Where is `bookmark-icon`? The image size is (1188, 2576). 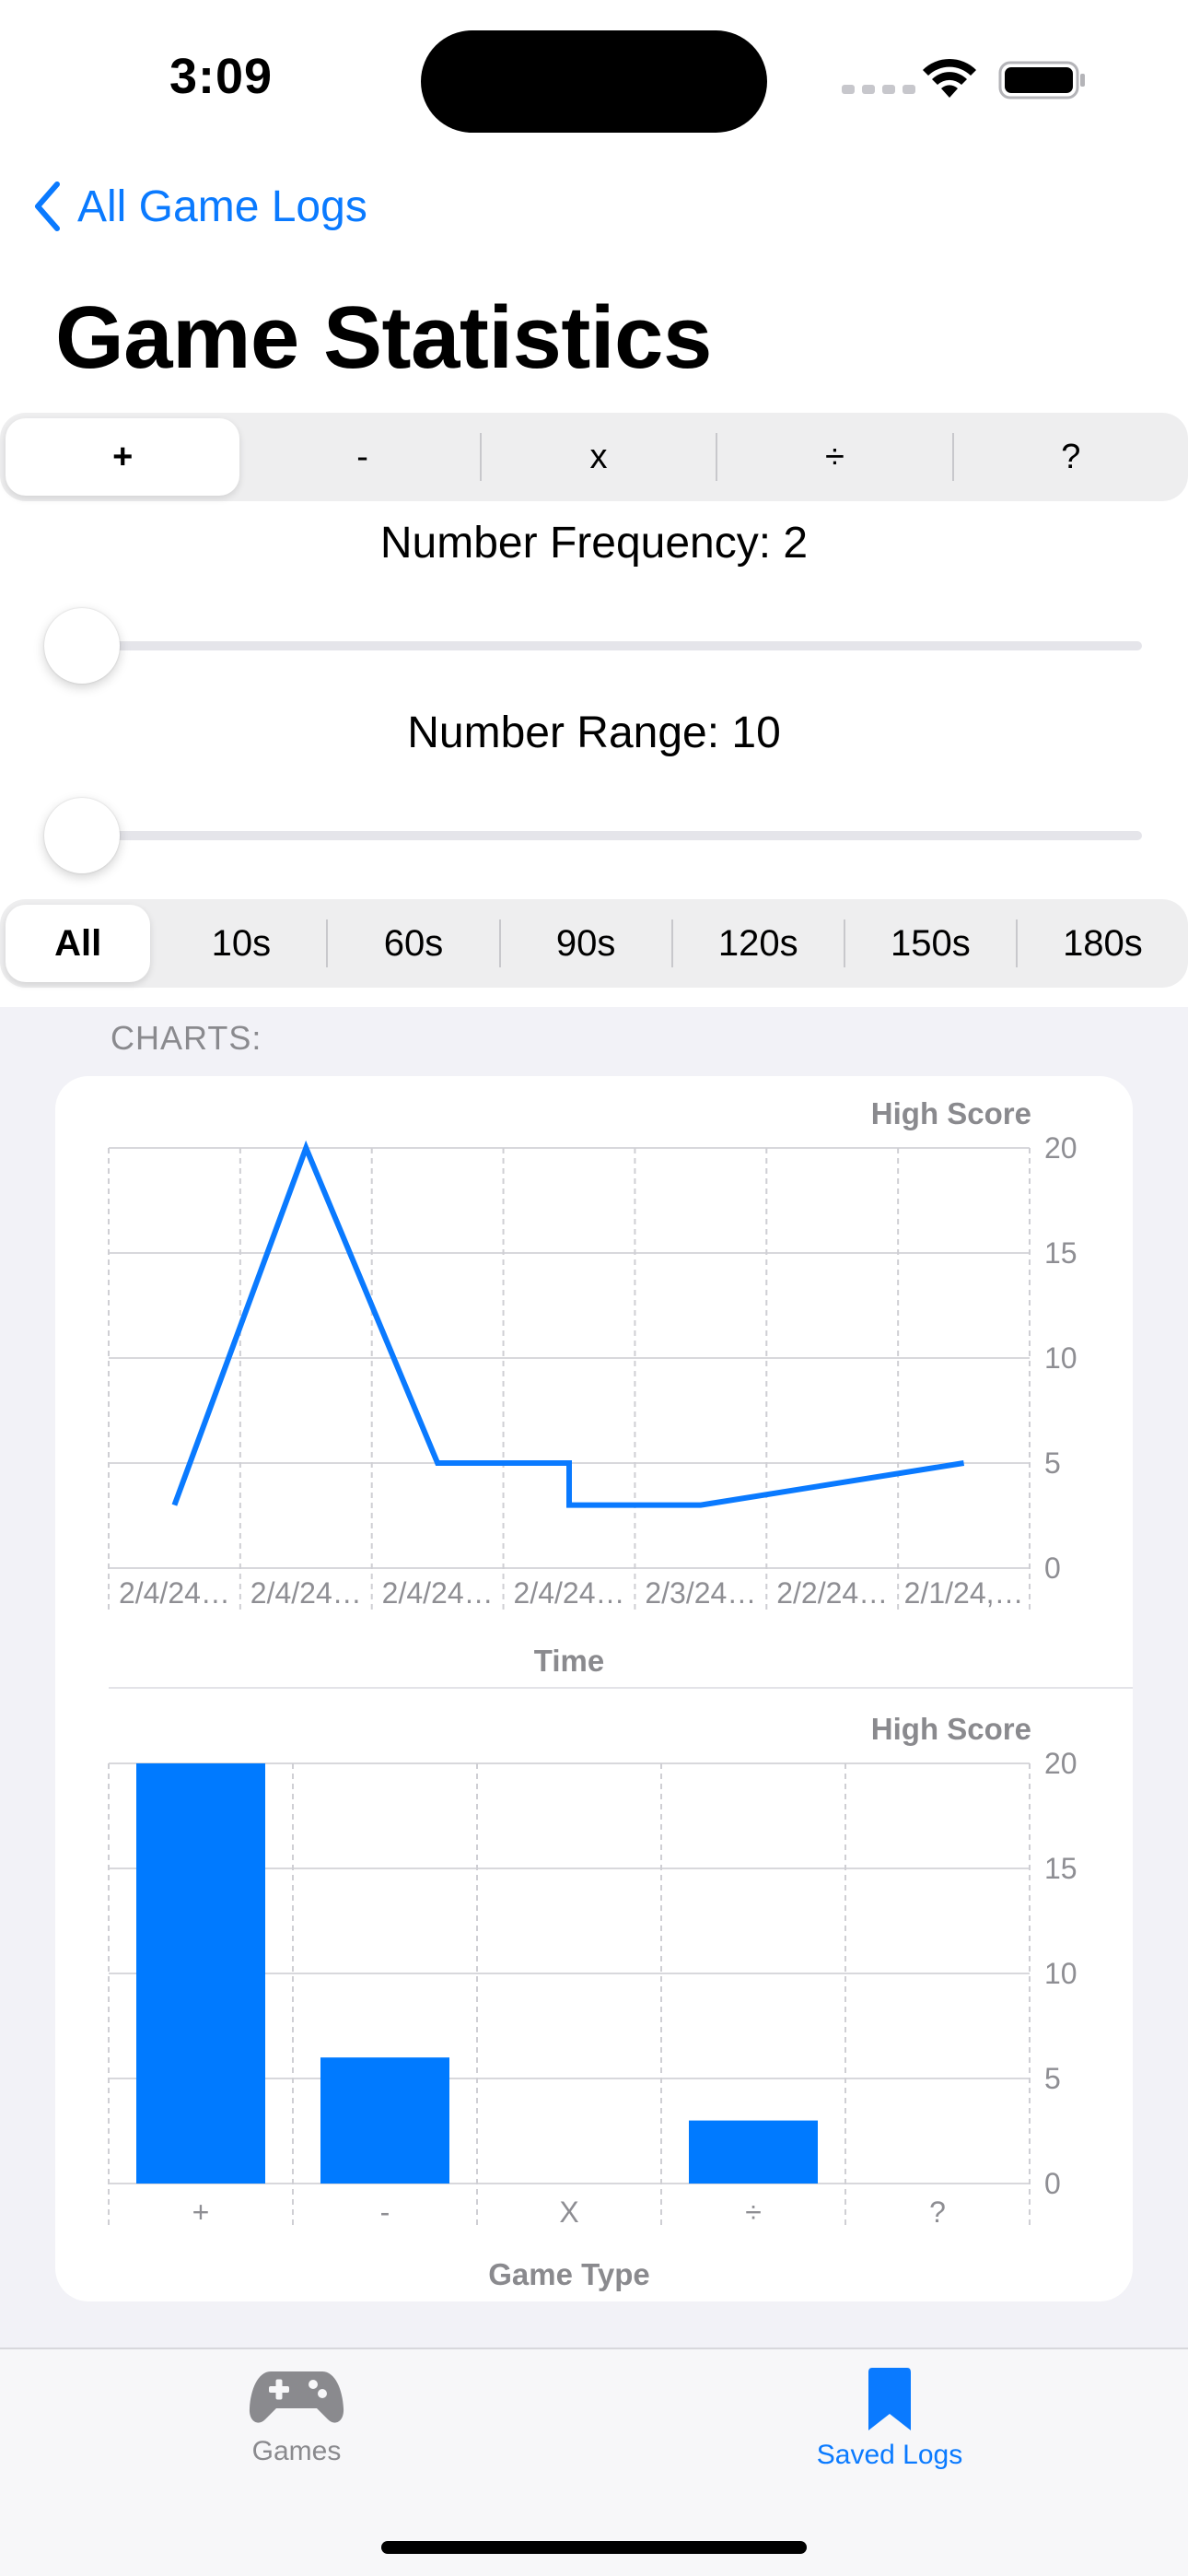 bookmark-icon is located at coordinates (889, 2399).